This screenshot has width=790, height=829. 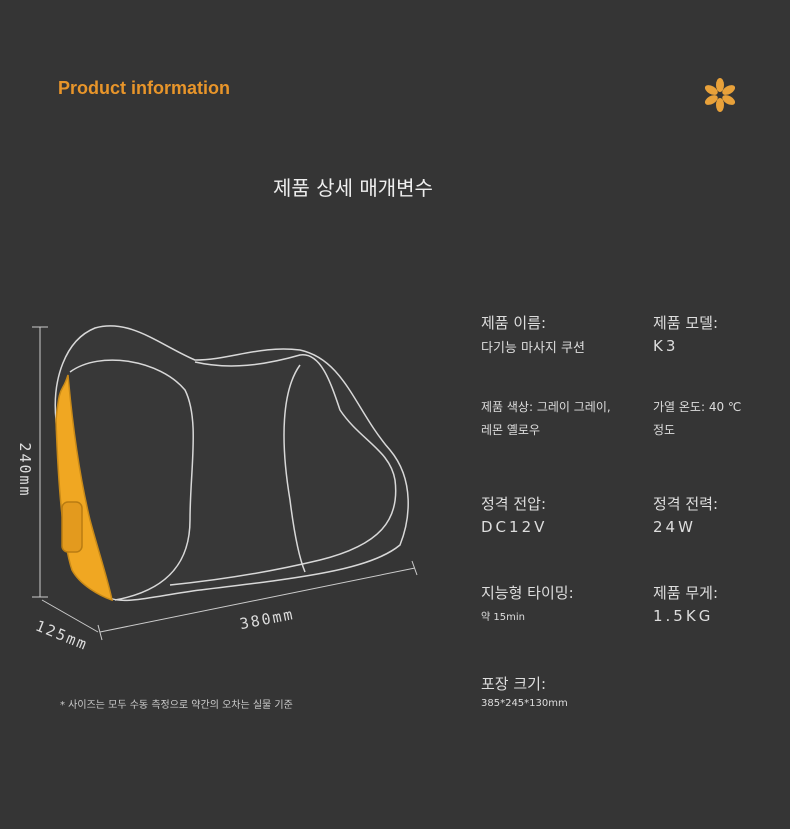 What do you see at coordinates (527, 593) in the screenshot?
I see `spec-label: 지능형 타이밍:` at bounding box center [527, 593].